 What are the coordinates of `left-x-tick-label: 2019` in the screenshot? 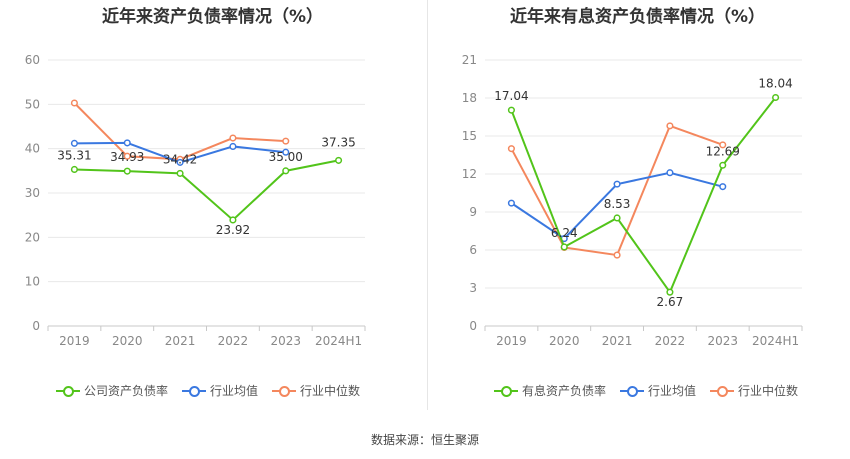 It's located at (74, 341).